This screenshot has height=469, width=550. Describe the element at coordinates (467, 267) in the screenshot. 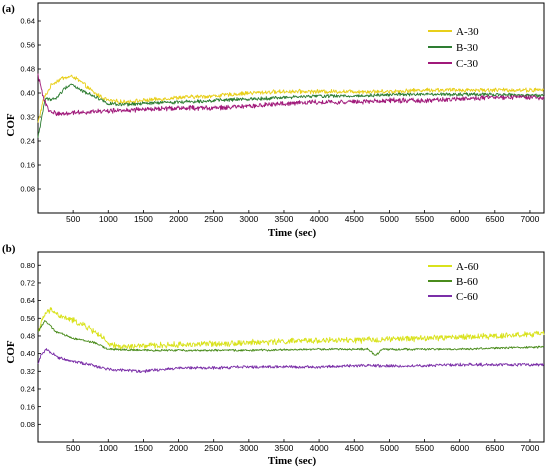

I see `legend-label-a-60: A-60` at that location.